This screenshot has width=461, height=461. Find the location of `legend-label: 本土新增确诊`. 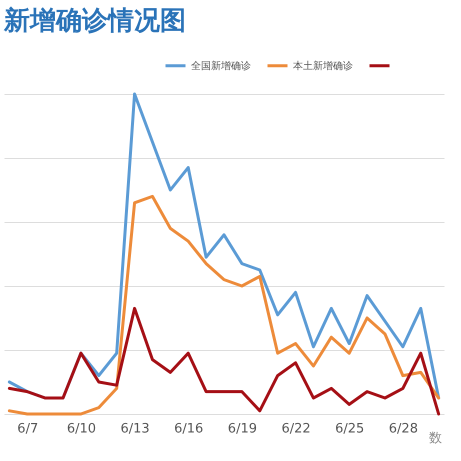

legend-label: 本土新增确诊 is located at coordinates (323, 66).